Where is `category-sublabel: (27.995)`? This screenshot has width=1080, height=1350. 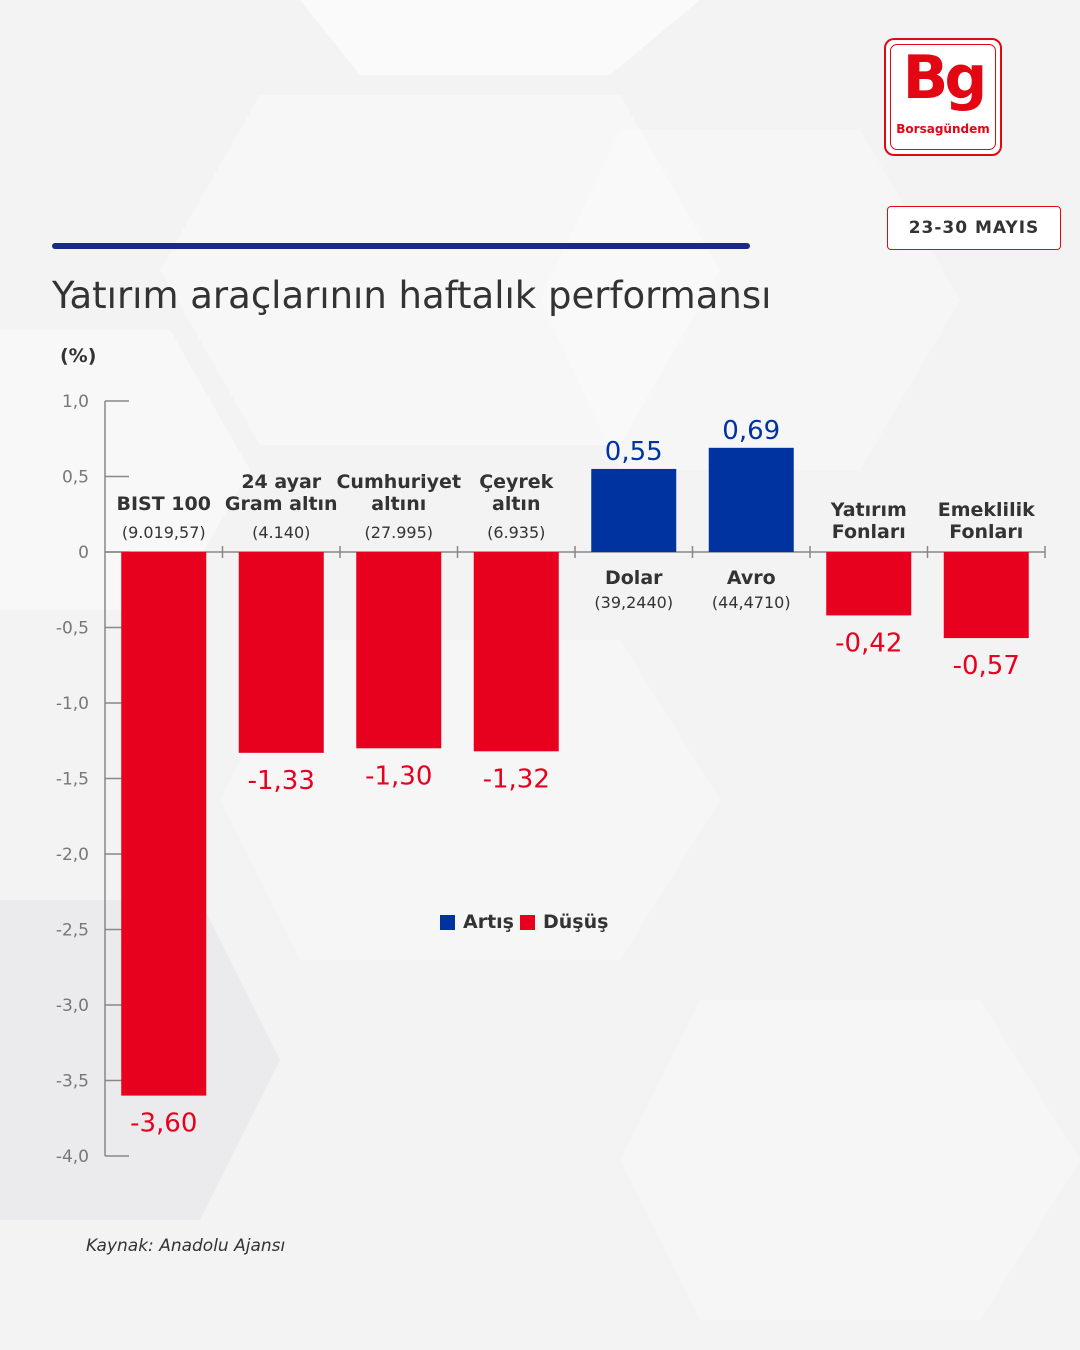
category-sublabel: (27.995) is located at coordinates (399, 532).